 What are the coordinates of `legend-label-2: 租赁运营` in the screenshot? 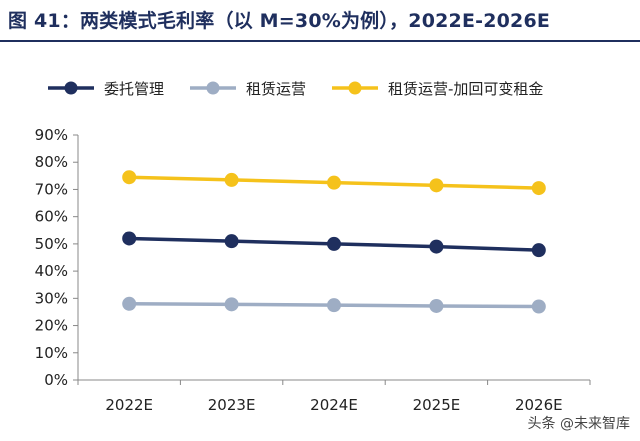 It's located at (276, 89).